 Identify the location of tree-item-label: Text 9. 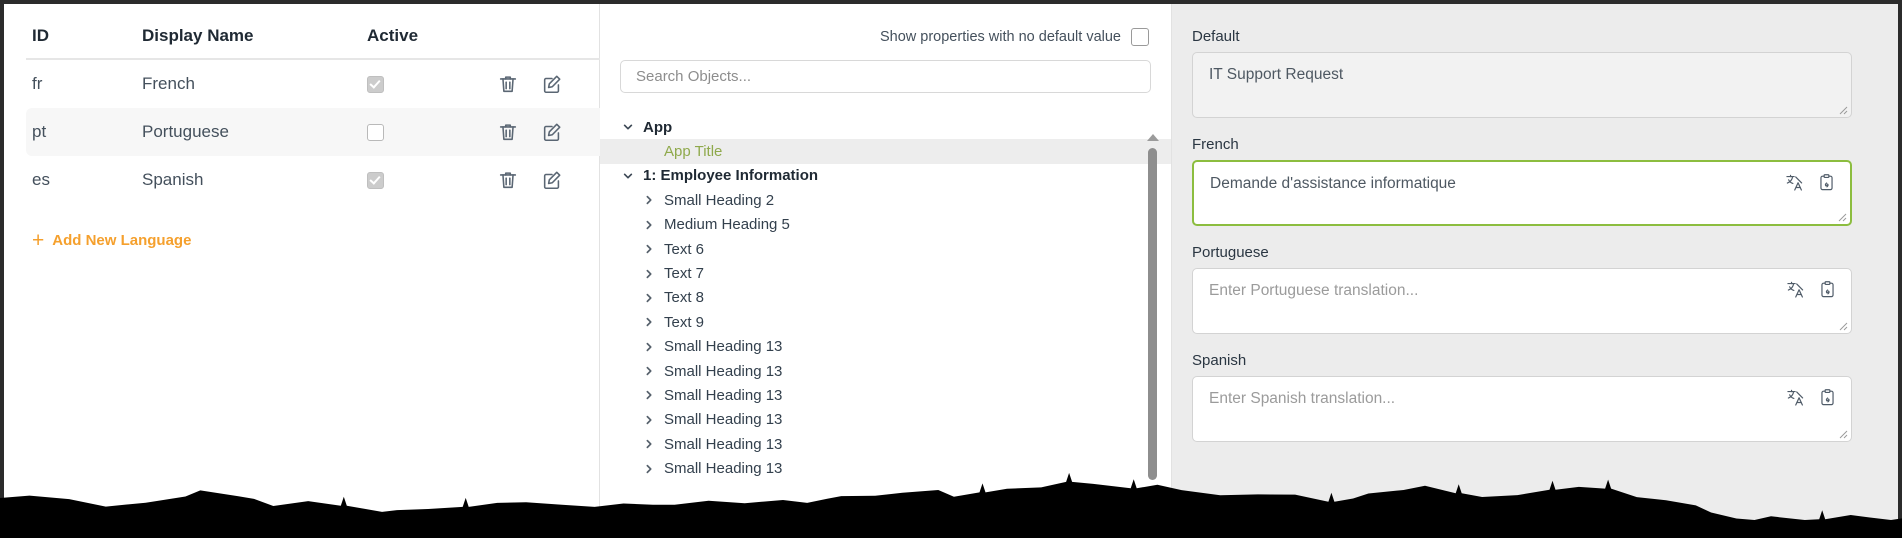
(684, 322).